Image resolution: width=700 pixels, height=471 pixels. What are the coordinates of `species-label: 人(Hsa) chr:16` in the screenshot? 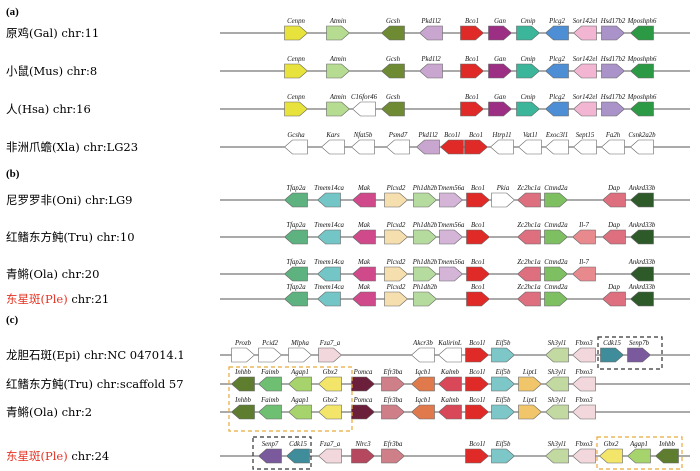 It's located at (48, 109).